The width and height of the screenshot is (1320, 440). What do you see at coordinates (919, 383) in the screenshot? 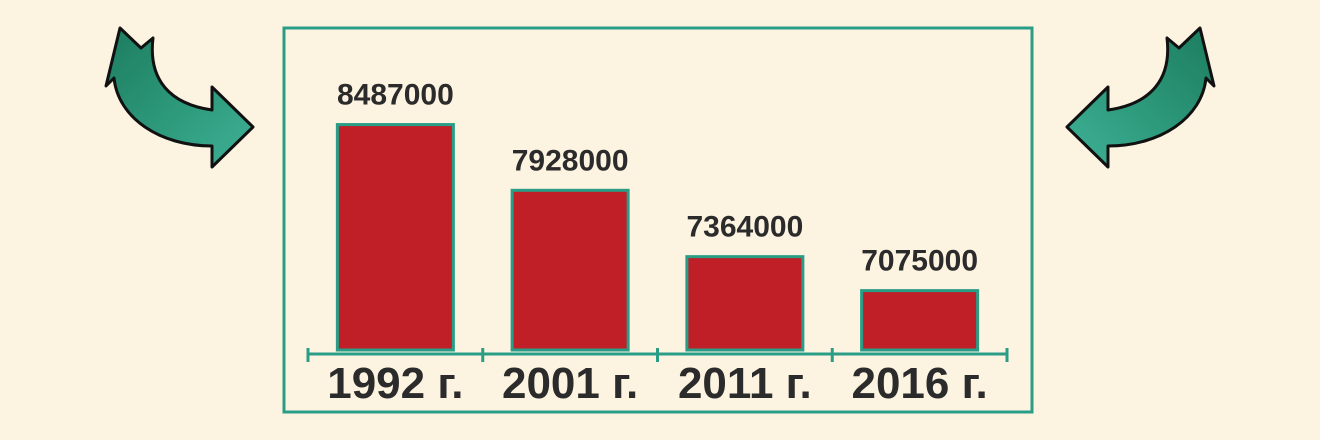
I see `x-tick-label: 2016 г.` at bounding box center [919, 383].